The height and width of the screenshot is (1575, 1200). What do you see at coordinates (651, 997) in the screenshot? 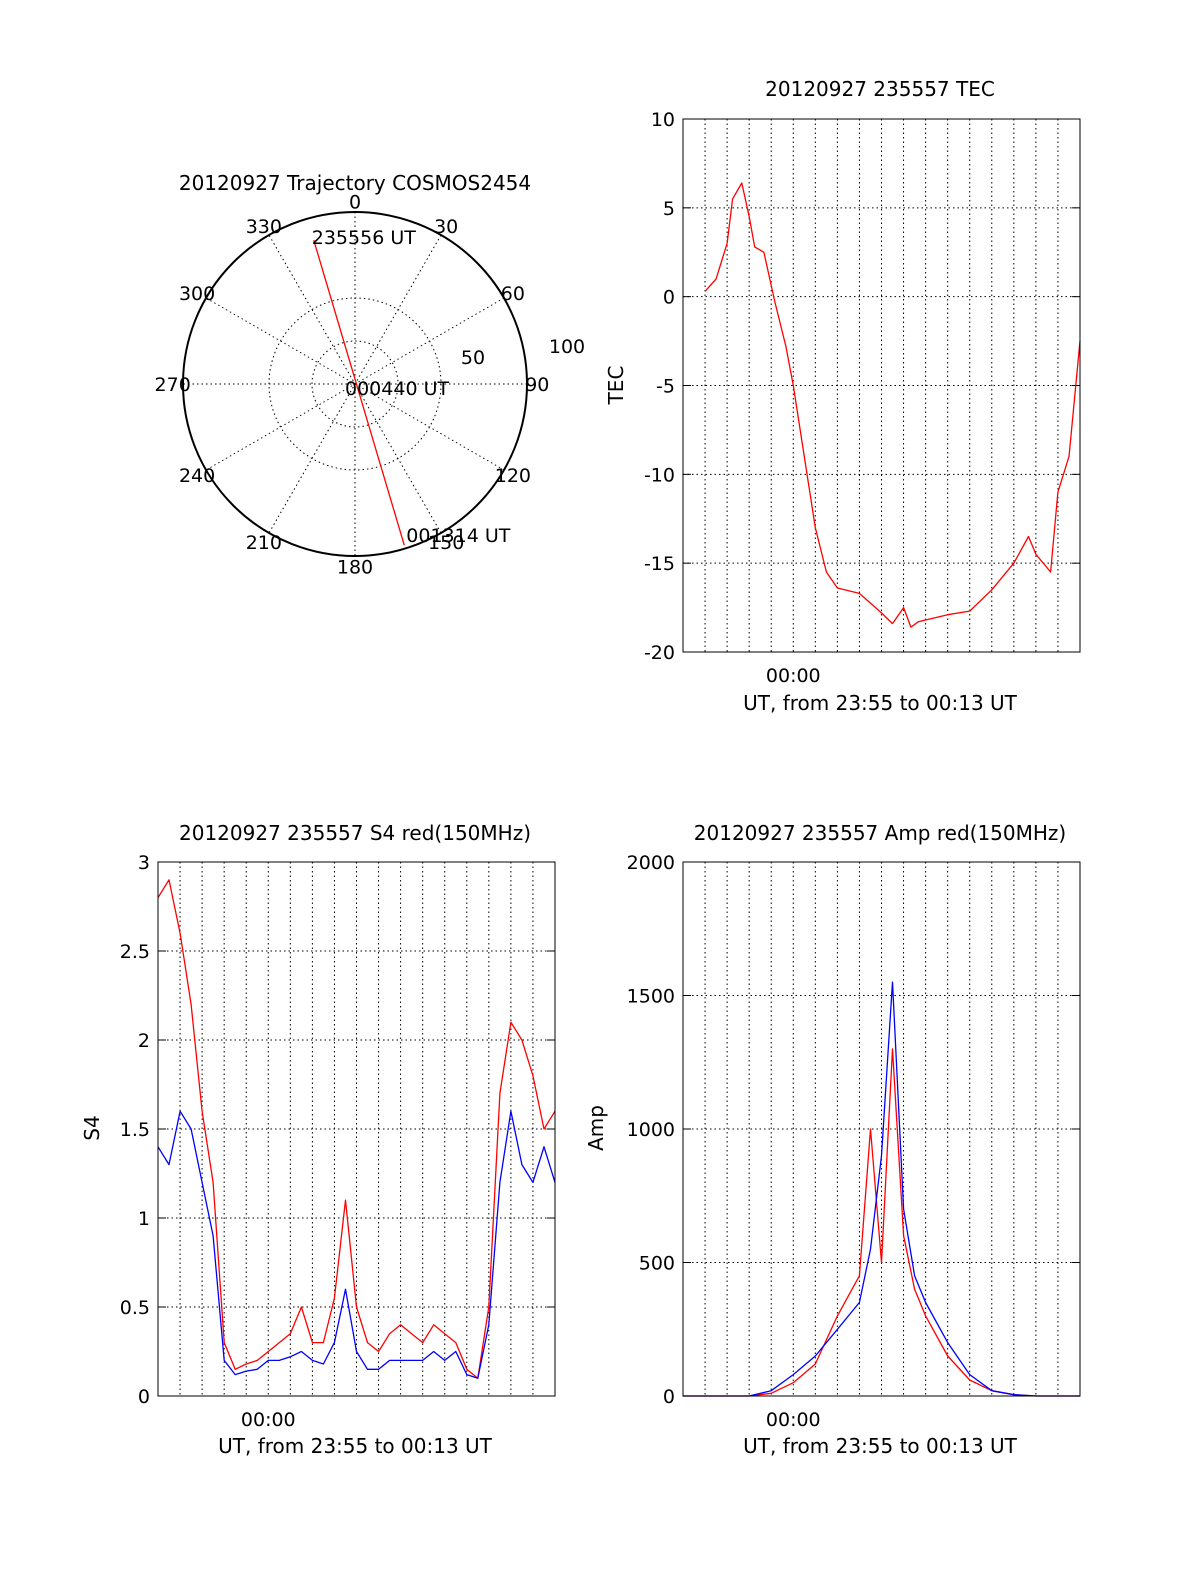
I see `amp-ytick-label: 1500` at bounding box center [651, 997].